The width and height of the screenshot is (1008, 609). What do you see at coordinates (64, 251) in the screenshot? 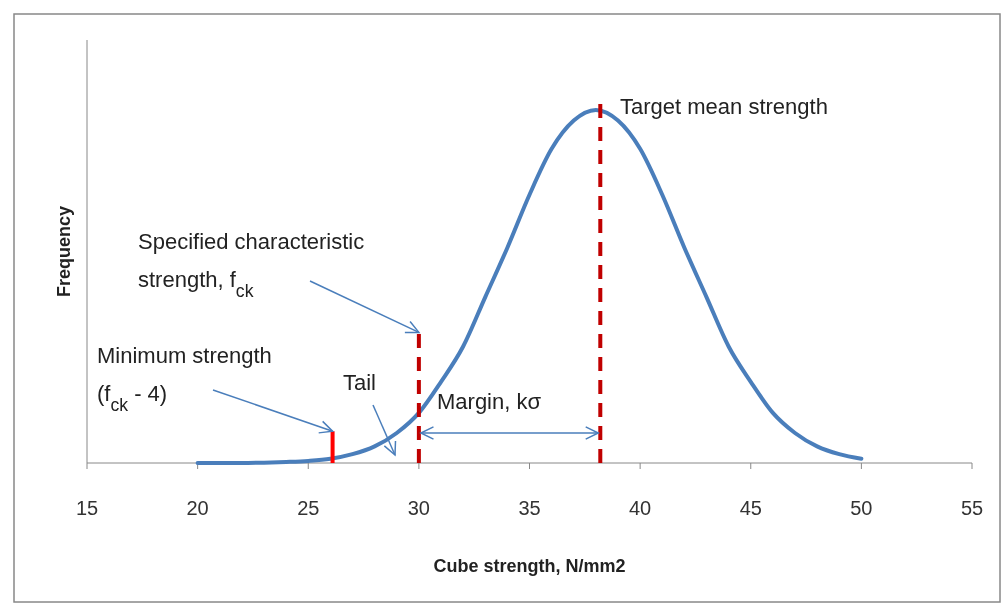
I see `y-axis-title: Frequency` at bounding box center [64, 251].